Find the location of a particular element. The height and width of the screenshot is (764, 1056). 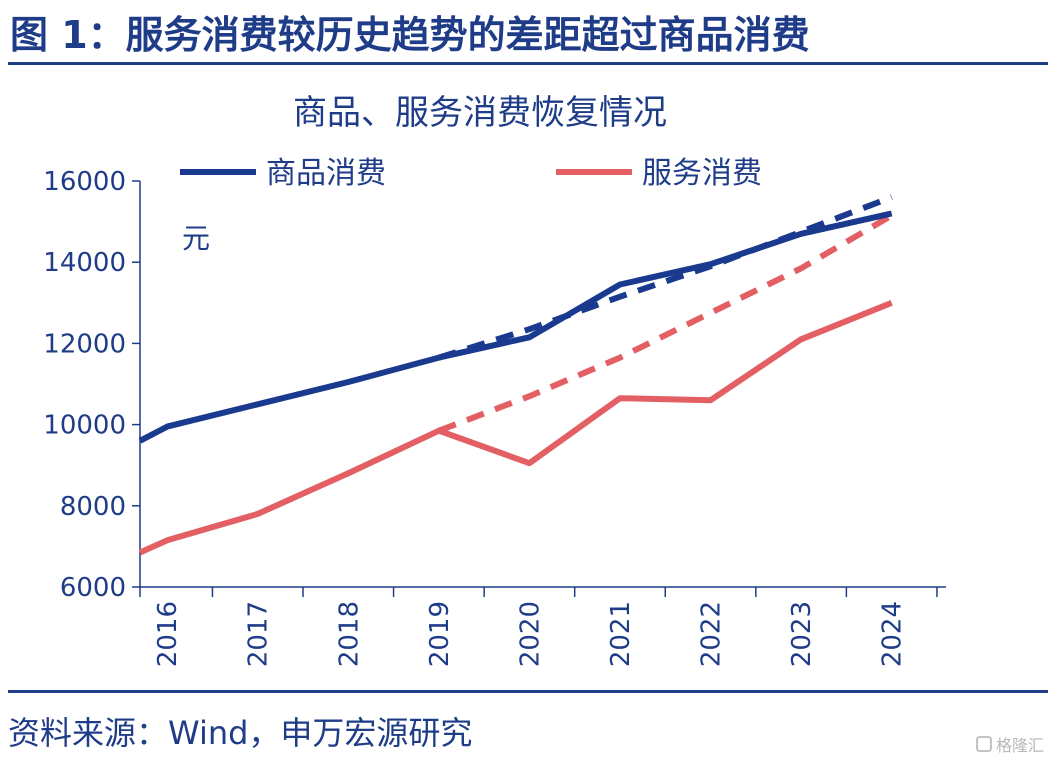

figure-heading: 图 1：服务消费较历史趋势的差距超过商品消费 is located at coordinates (410, 35).